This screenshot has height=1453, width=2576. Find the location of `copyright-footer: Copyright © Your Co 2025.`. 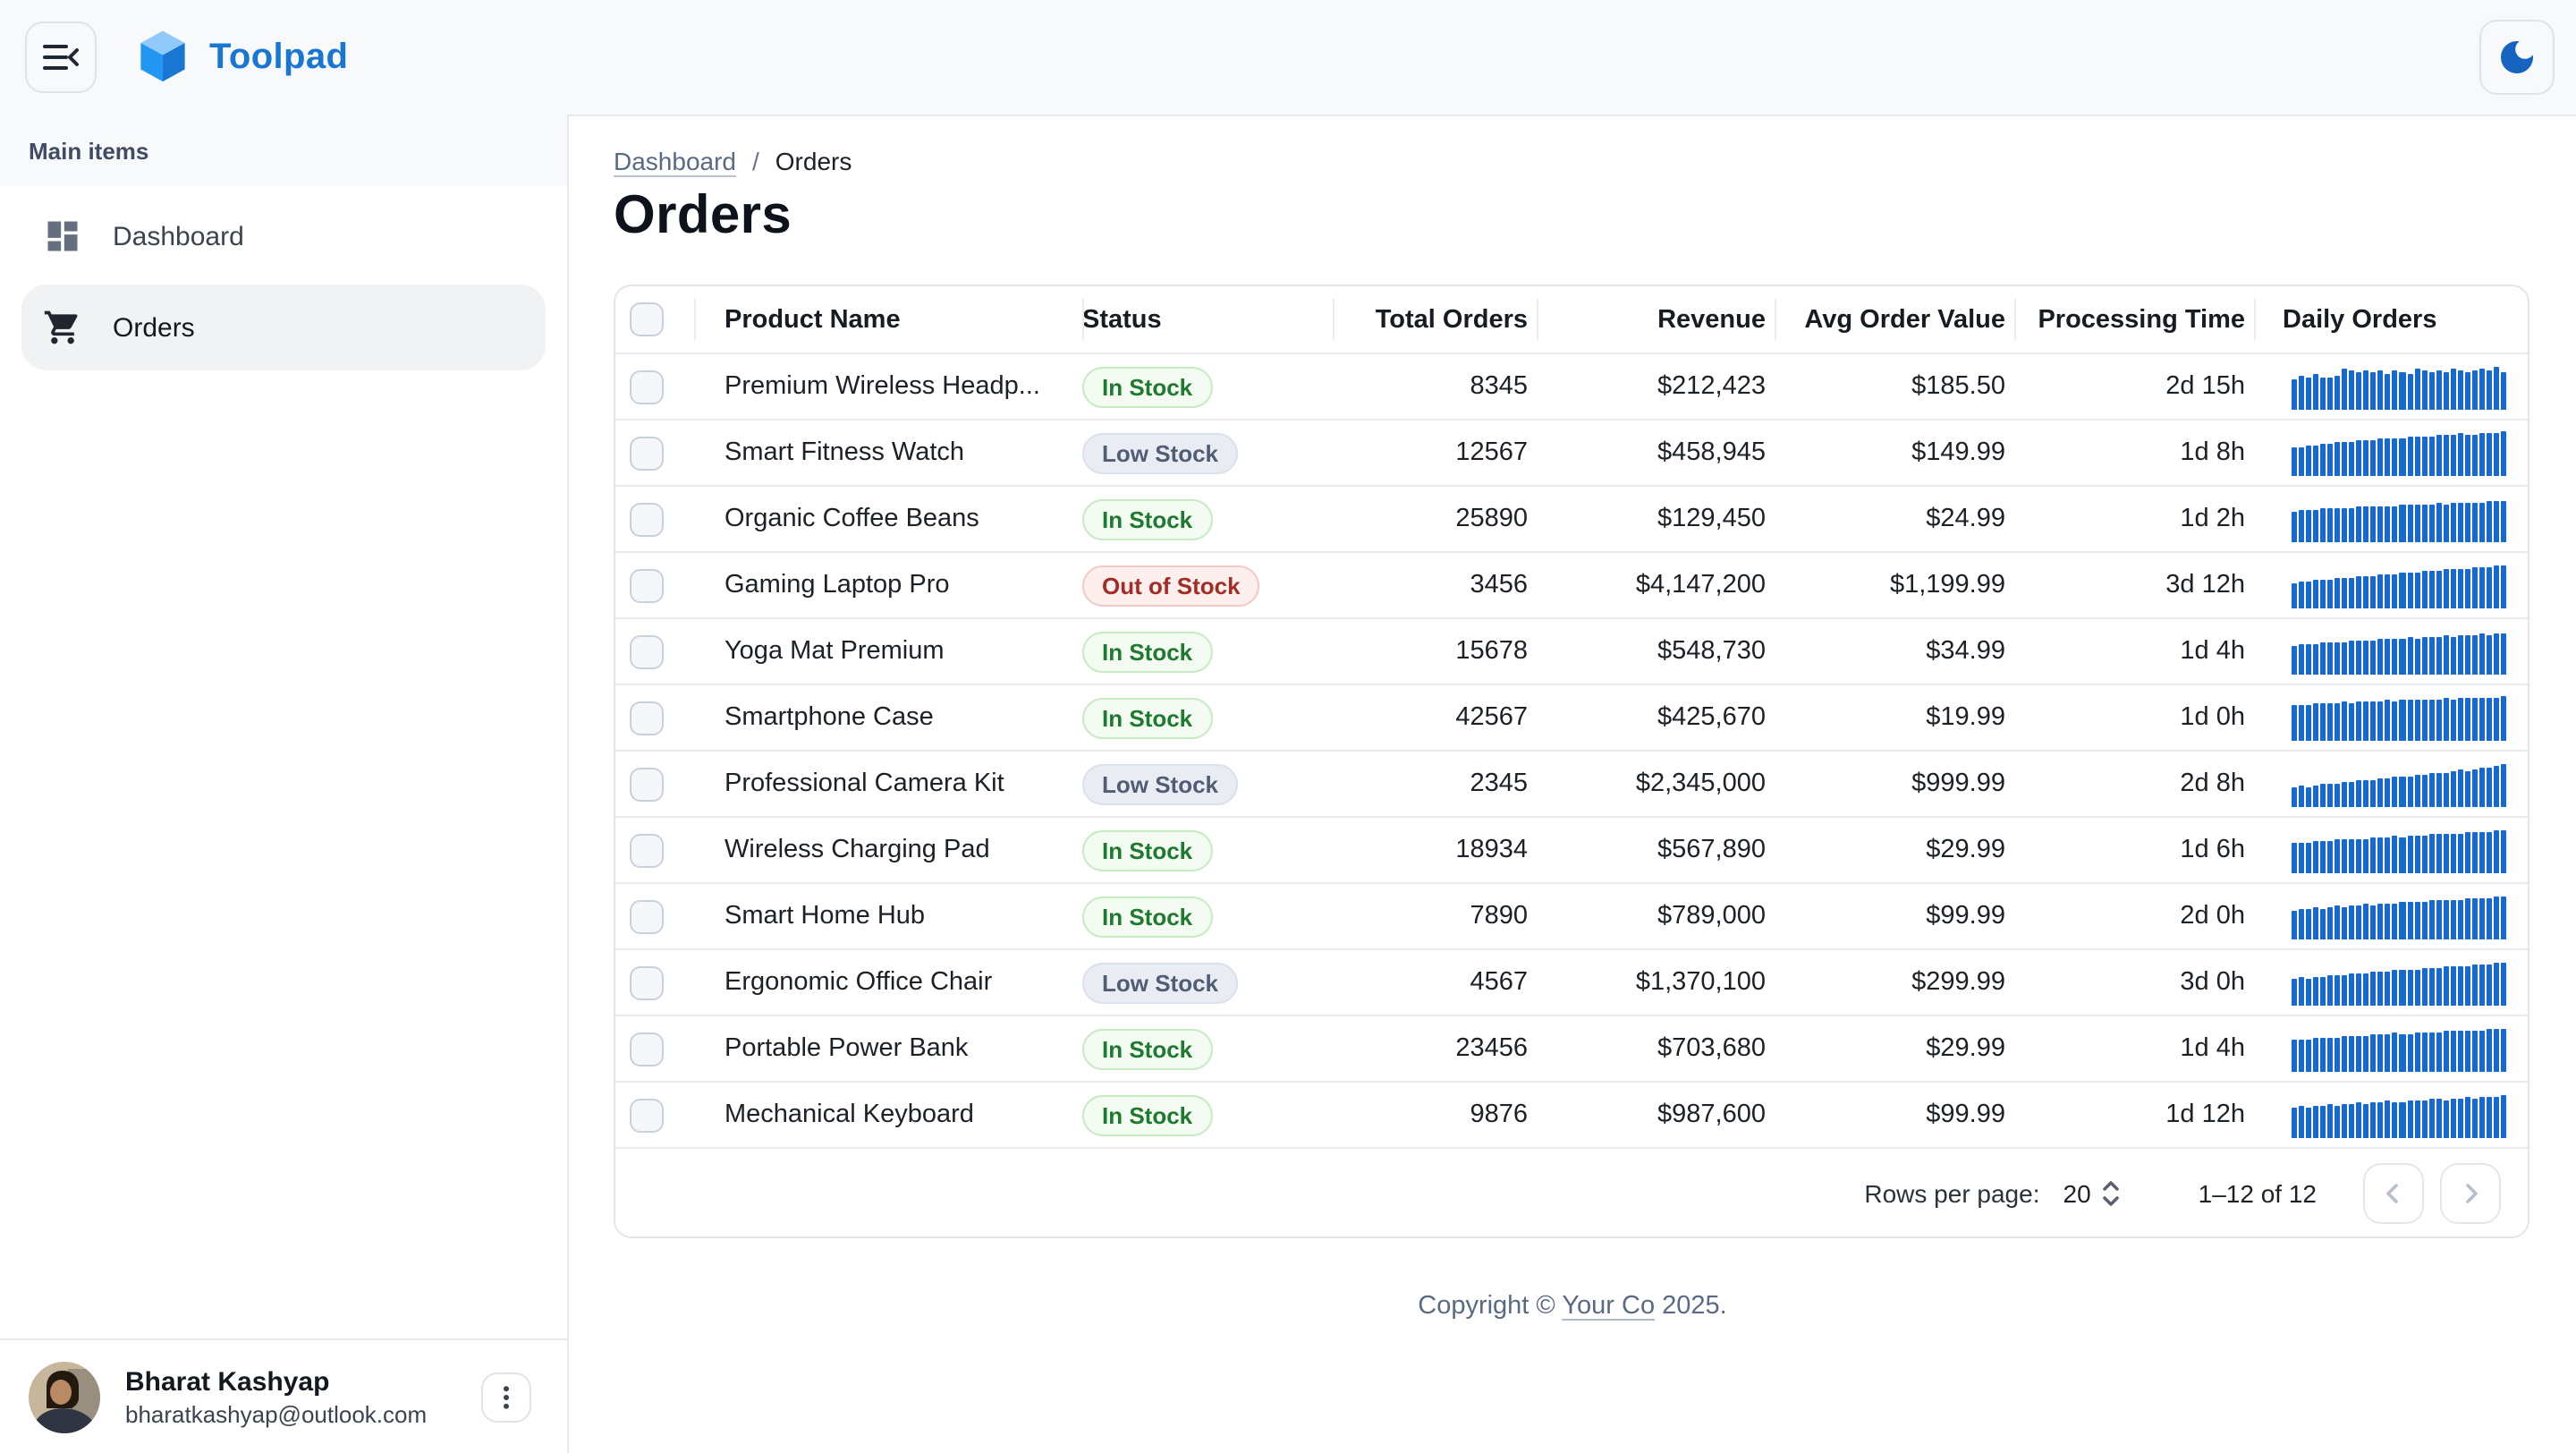

copyright-footer: Copyright © Your Co 2025. is located at coordinates (1572, 1306).